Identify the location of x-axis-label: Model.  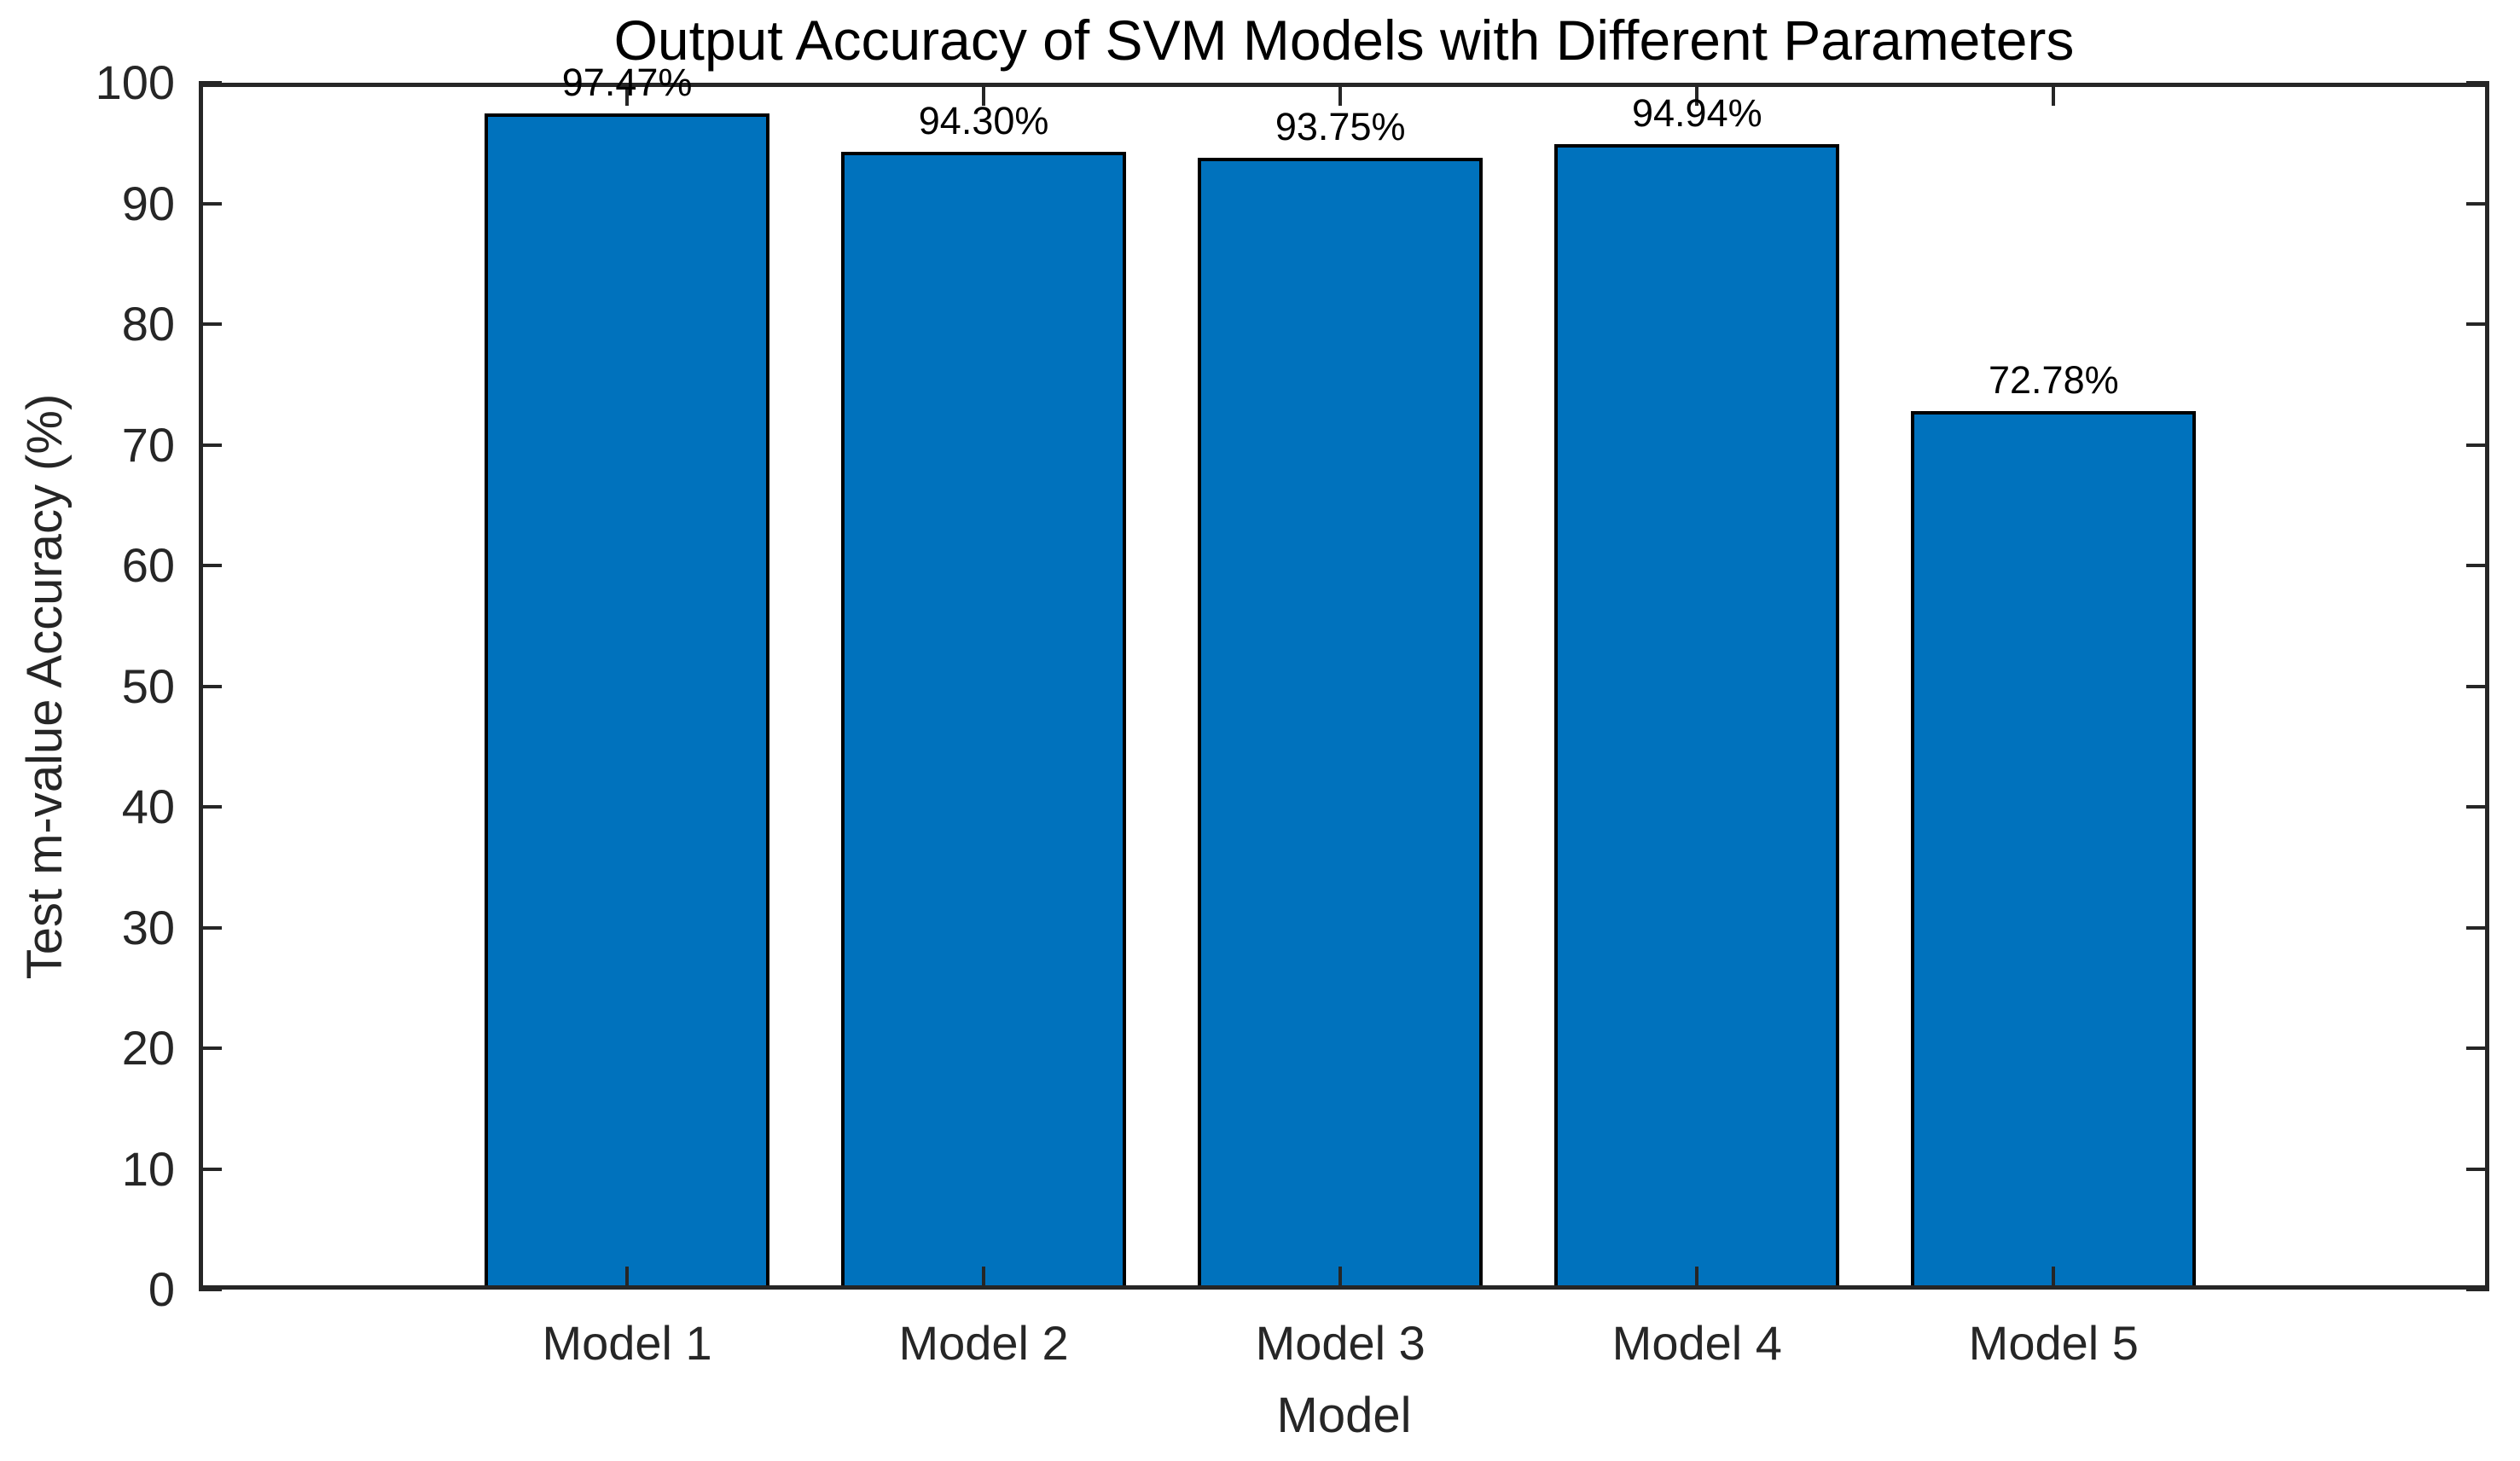
(1344, 1415).